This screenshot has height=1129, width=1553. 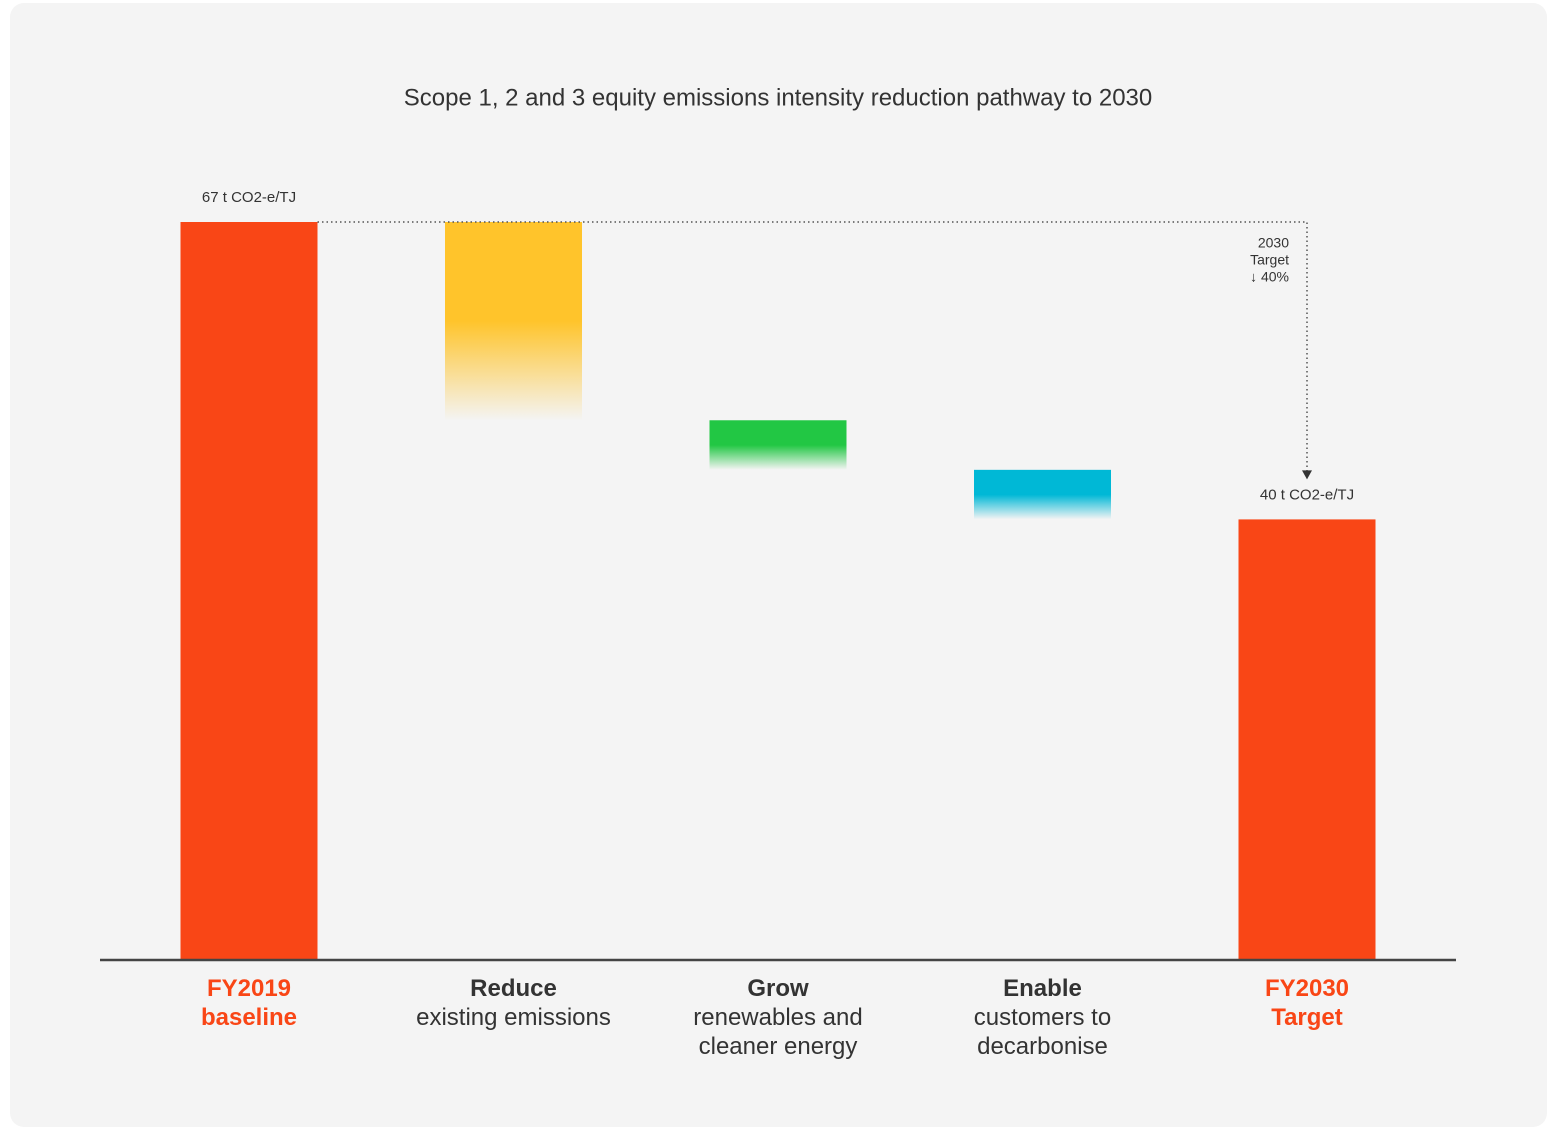 What do you see at coordinates (513, 988) in the screenshot?
I see `category-name: Reduce` at bounding box center [513, 988].